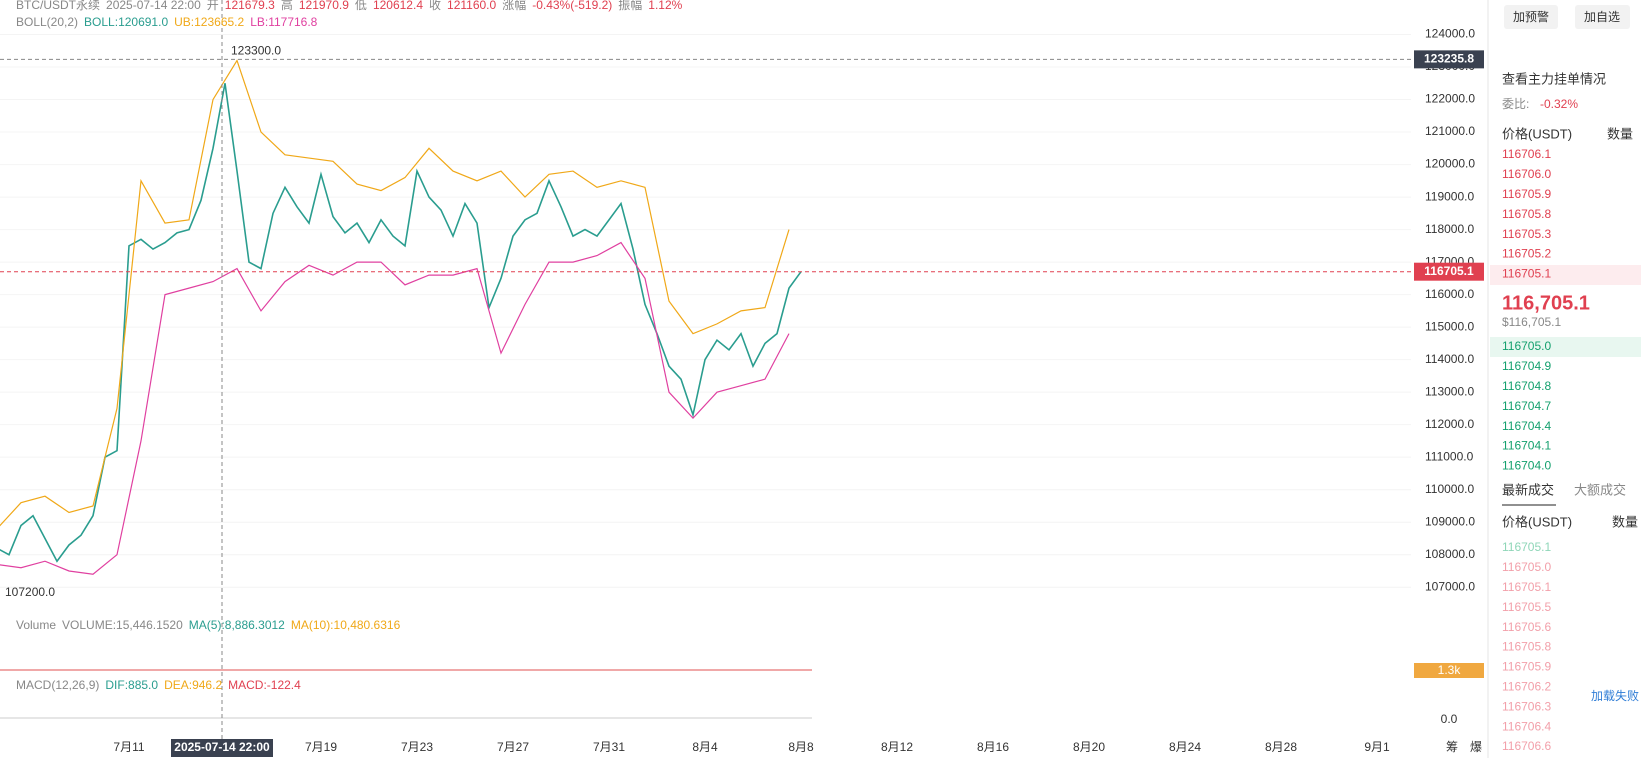 The height and width of the screenshot is (763, 1641). Describe the element at coordinates (630, 6) in the screenshot. I see `legend-text: 振幅` at that location.